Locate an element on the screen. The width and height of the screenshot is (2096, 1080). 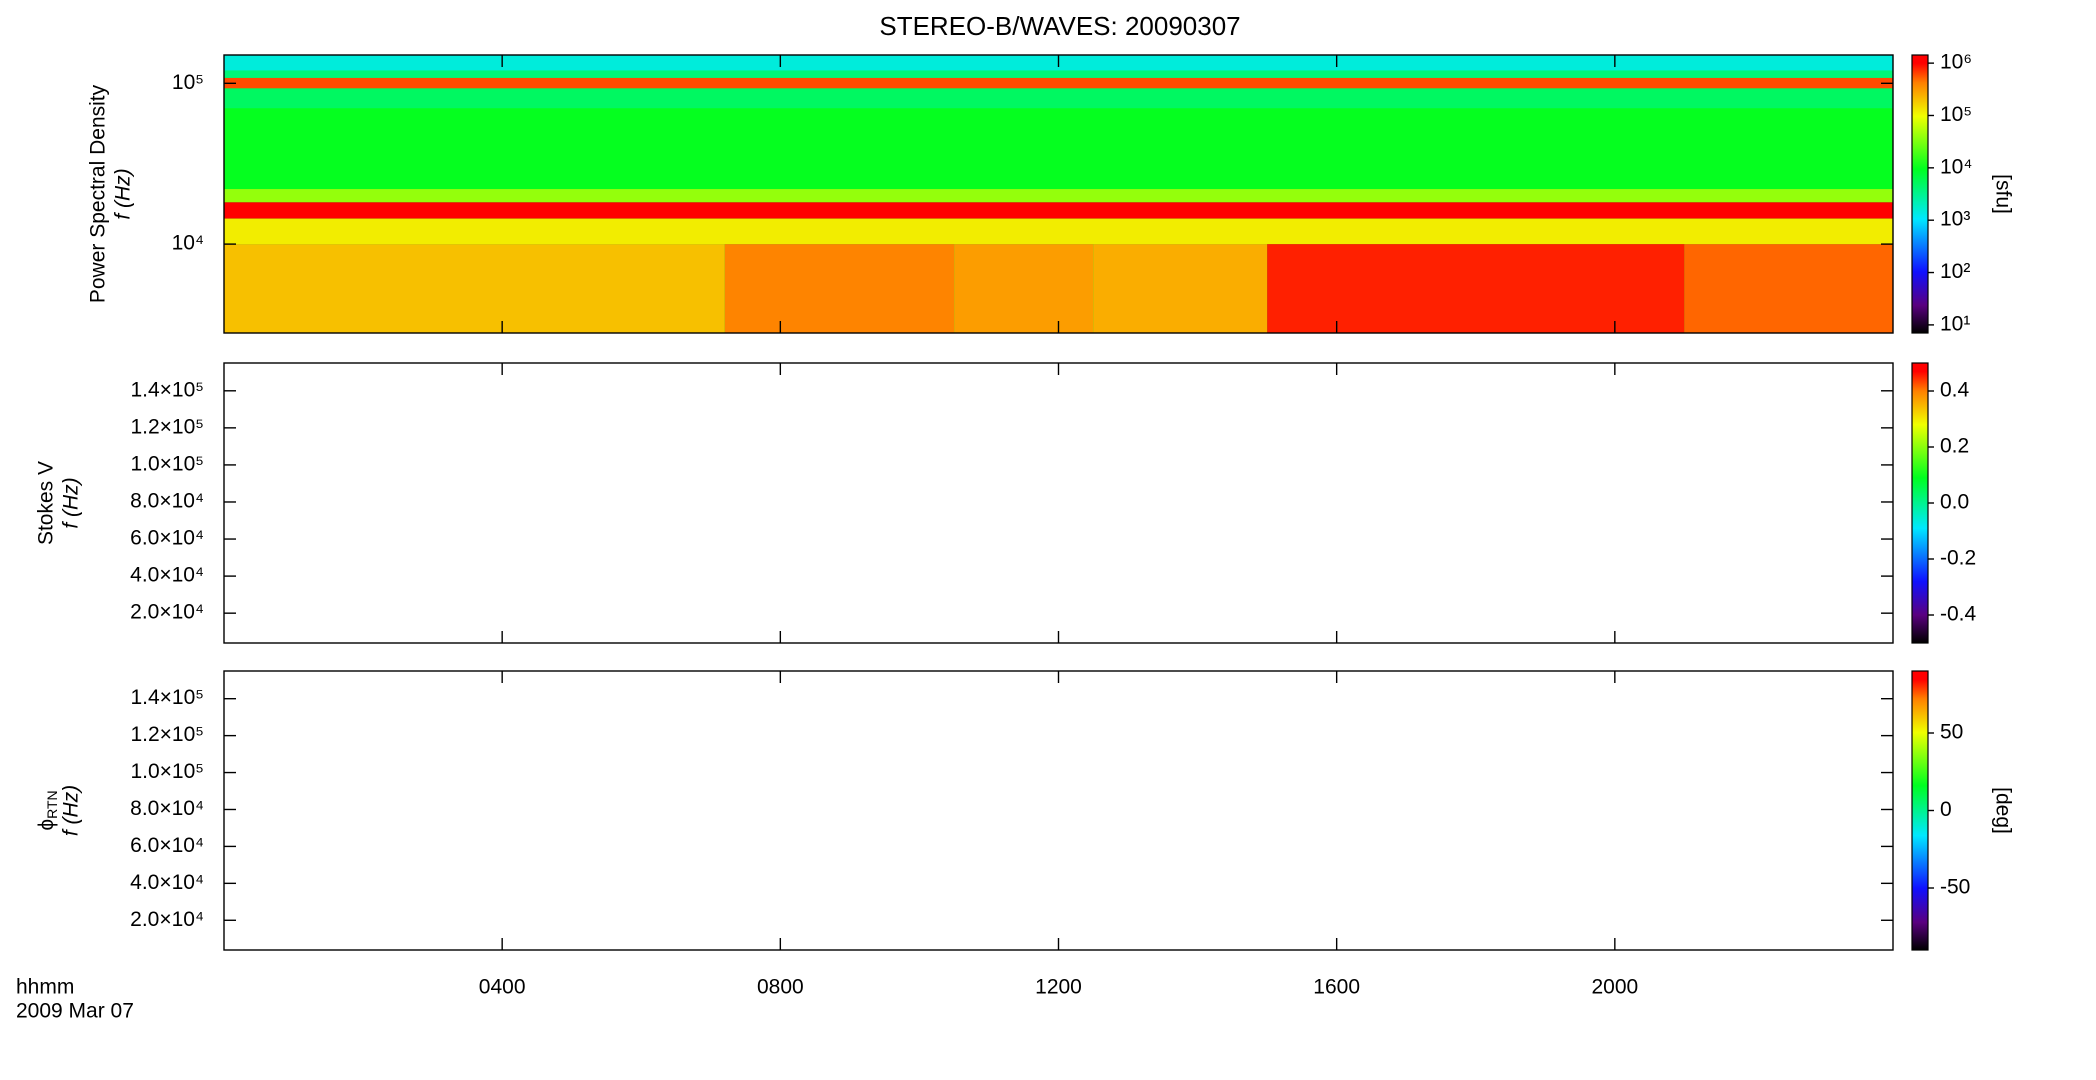
colorbar-label: [deg] is located at coordinates (2002, 810).